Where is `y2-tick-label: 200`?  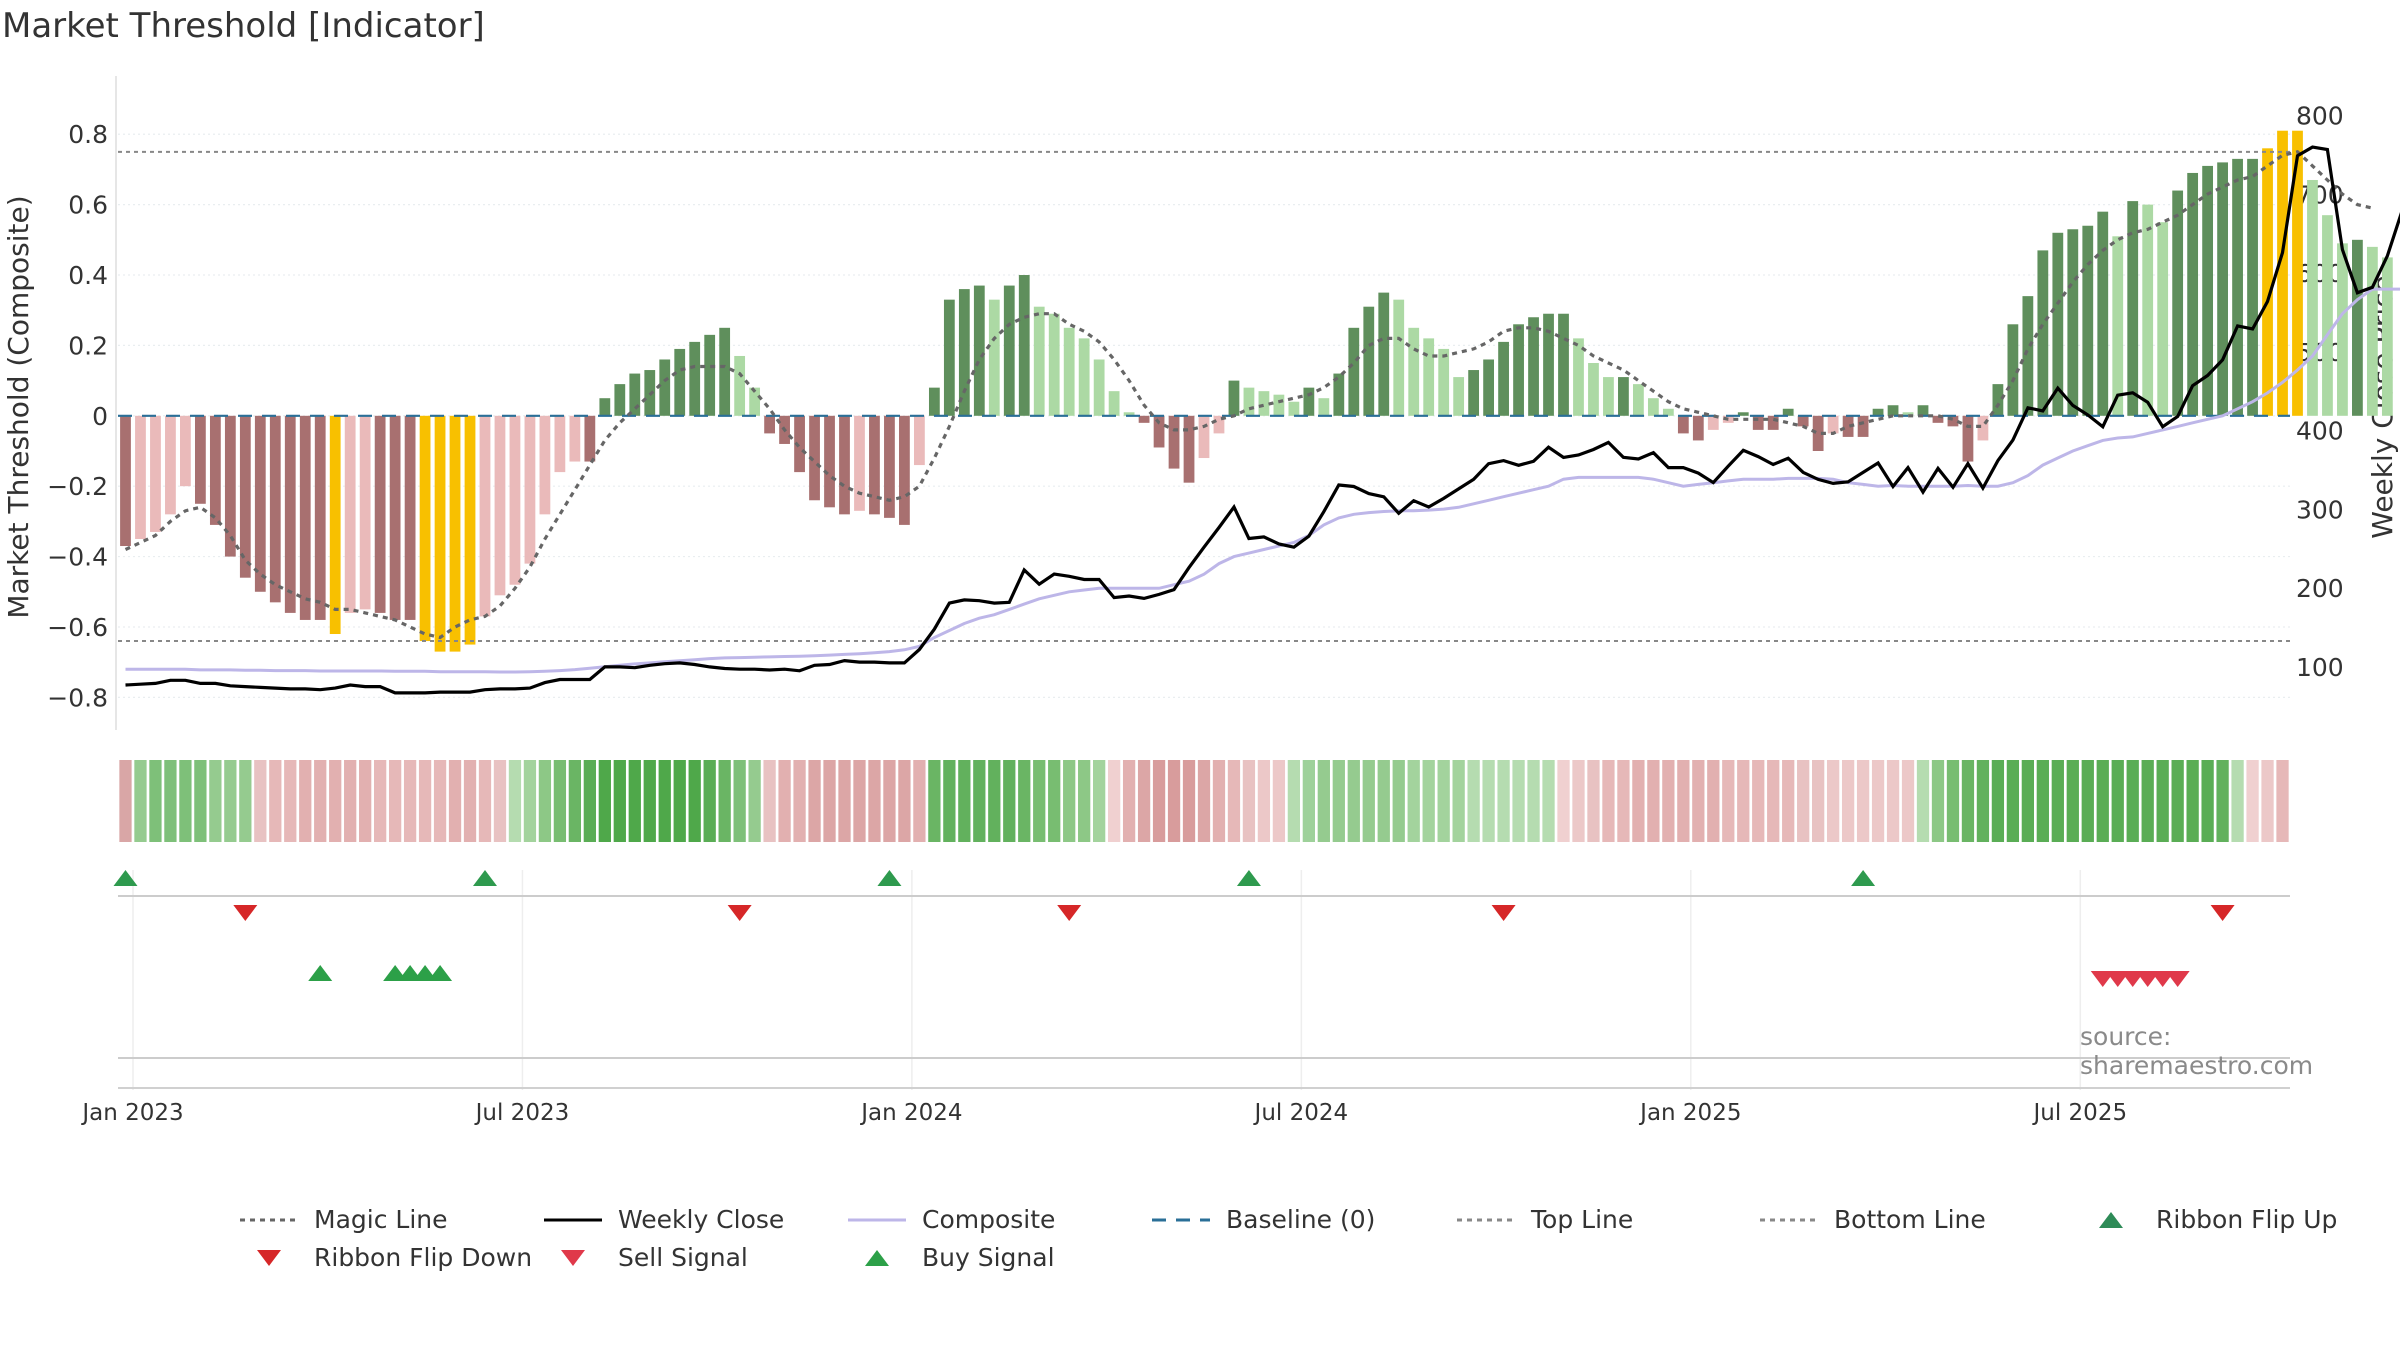 y2-tick-label: 200 is located at coordinates (2320, 588).